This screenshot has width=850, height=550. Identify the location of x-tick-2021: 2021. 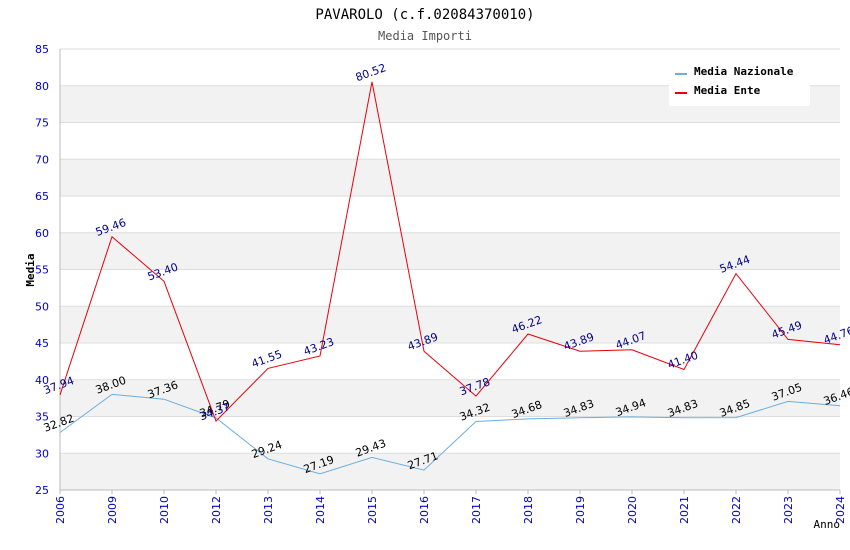
(684, 510).